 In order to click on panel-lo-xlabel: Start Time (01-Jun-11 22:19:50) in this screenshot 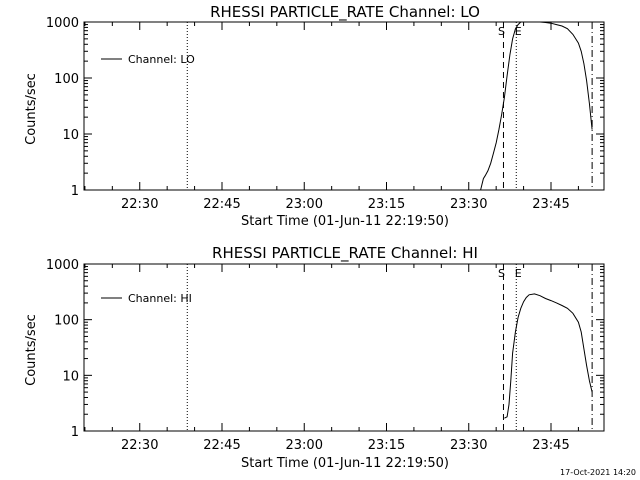, I will do `click(345, 221)`.